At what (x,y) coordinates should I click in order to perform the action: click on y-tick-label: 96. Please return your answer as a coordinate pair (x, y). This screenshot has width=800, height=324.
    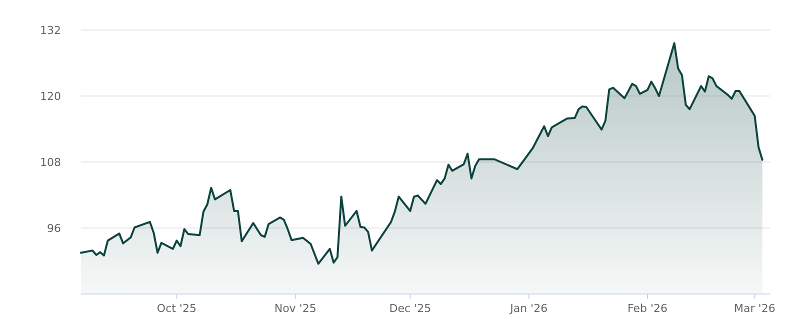
    Looking at the image, I should click on (54, 228).